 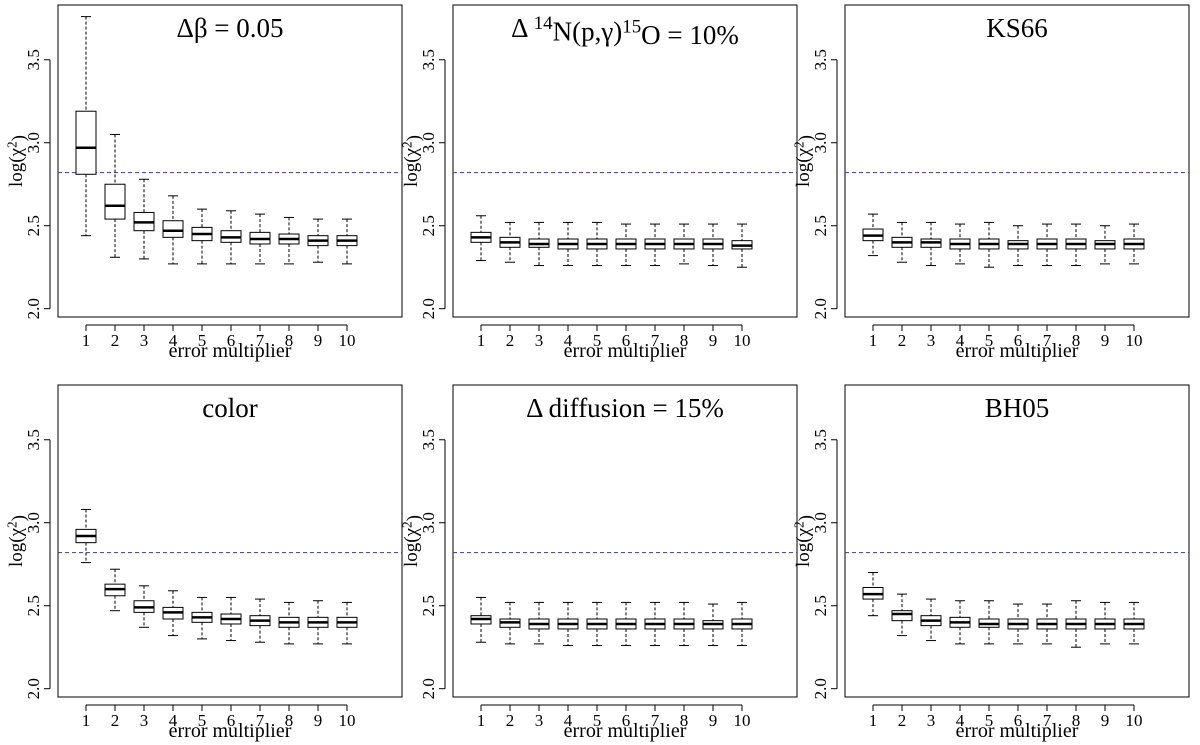 What do you see at coordinates (229, 28) in the screenshot?
I see `panel-title: Δβ = 0.05` at bounding box center [229, 28].